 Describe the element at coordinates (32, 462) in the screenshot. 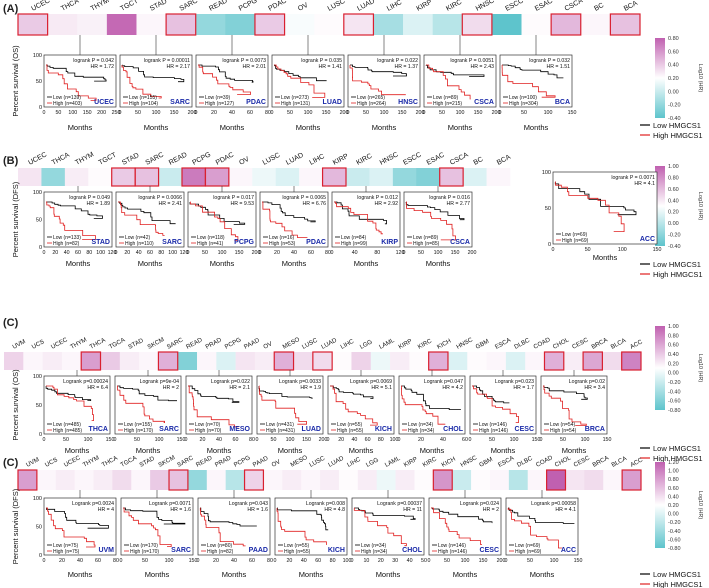

I see `cancer-label: UVM` at that location.